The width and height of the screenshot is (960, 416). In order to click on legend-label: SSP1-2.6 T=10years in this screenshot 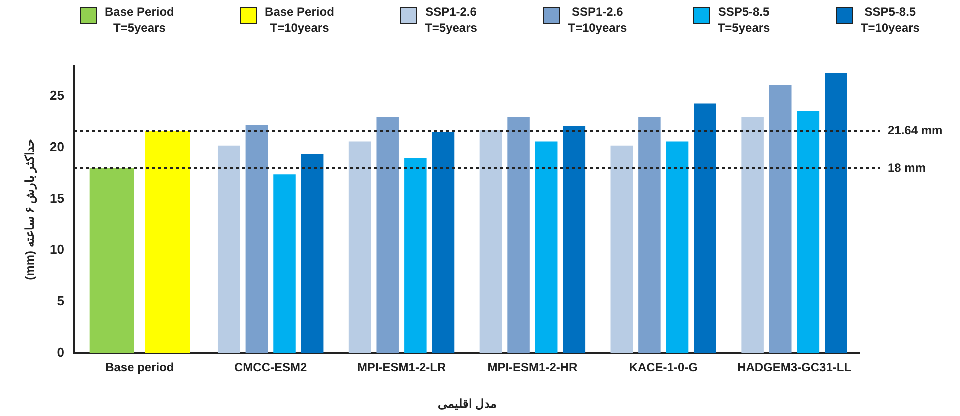, I will do `click(598, 20)`.